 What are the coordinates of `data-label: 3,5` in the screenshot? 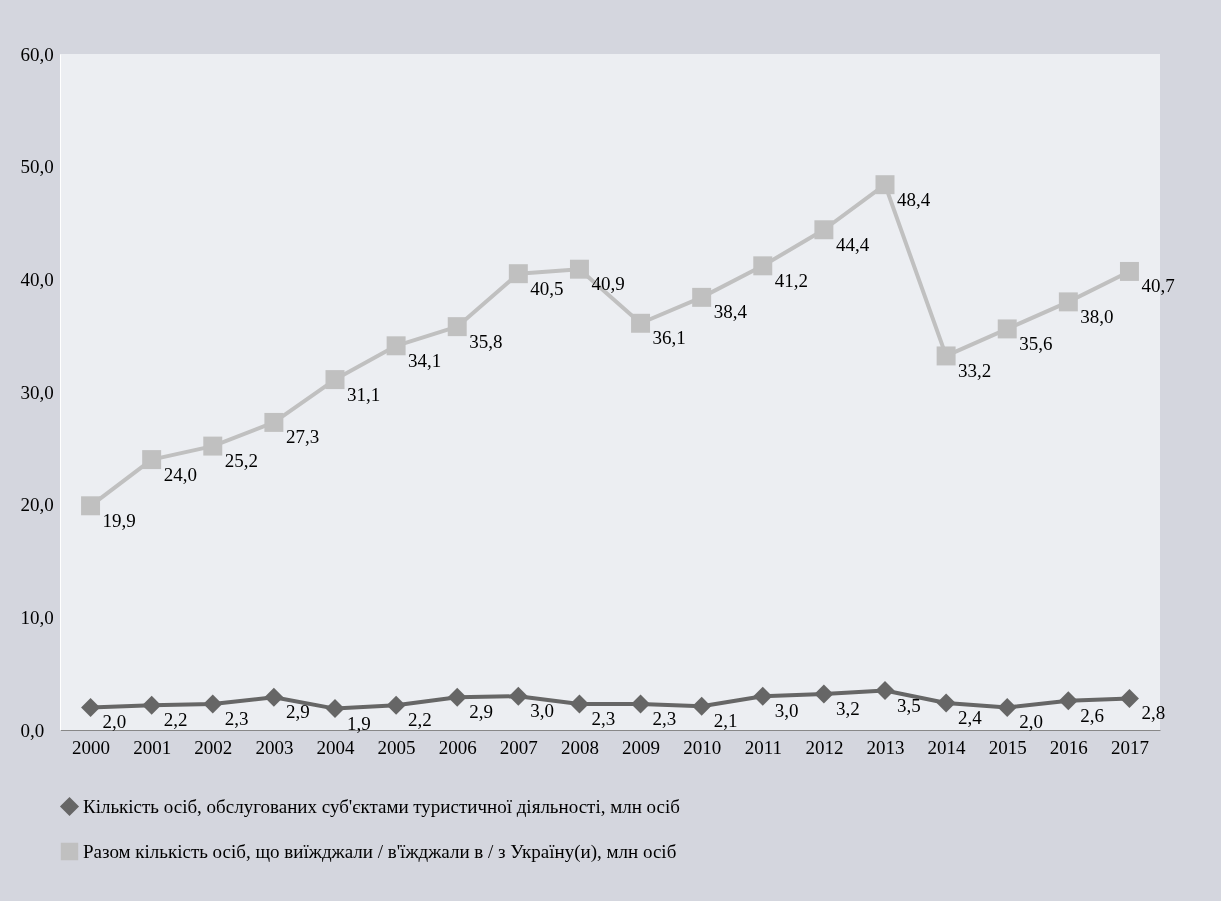 It's located at (909, 705).